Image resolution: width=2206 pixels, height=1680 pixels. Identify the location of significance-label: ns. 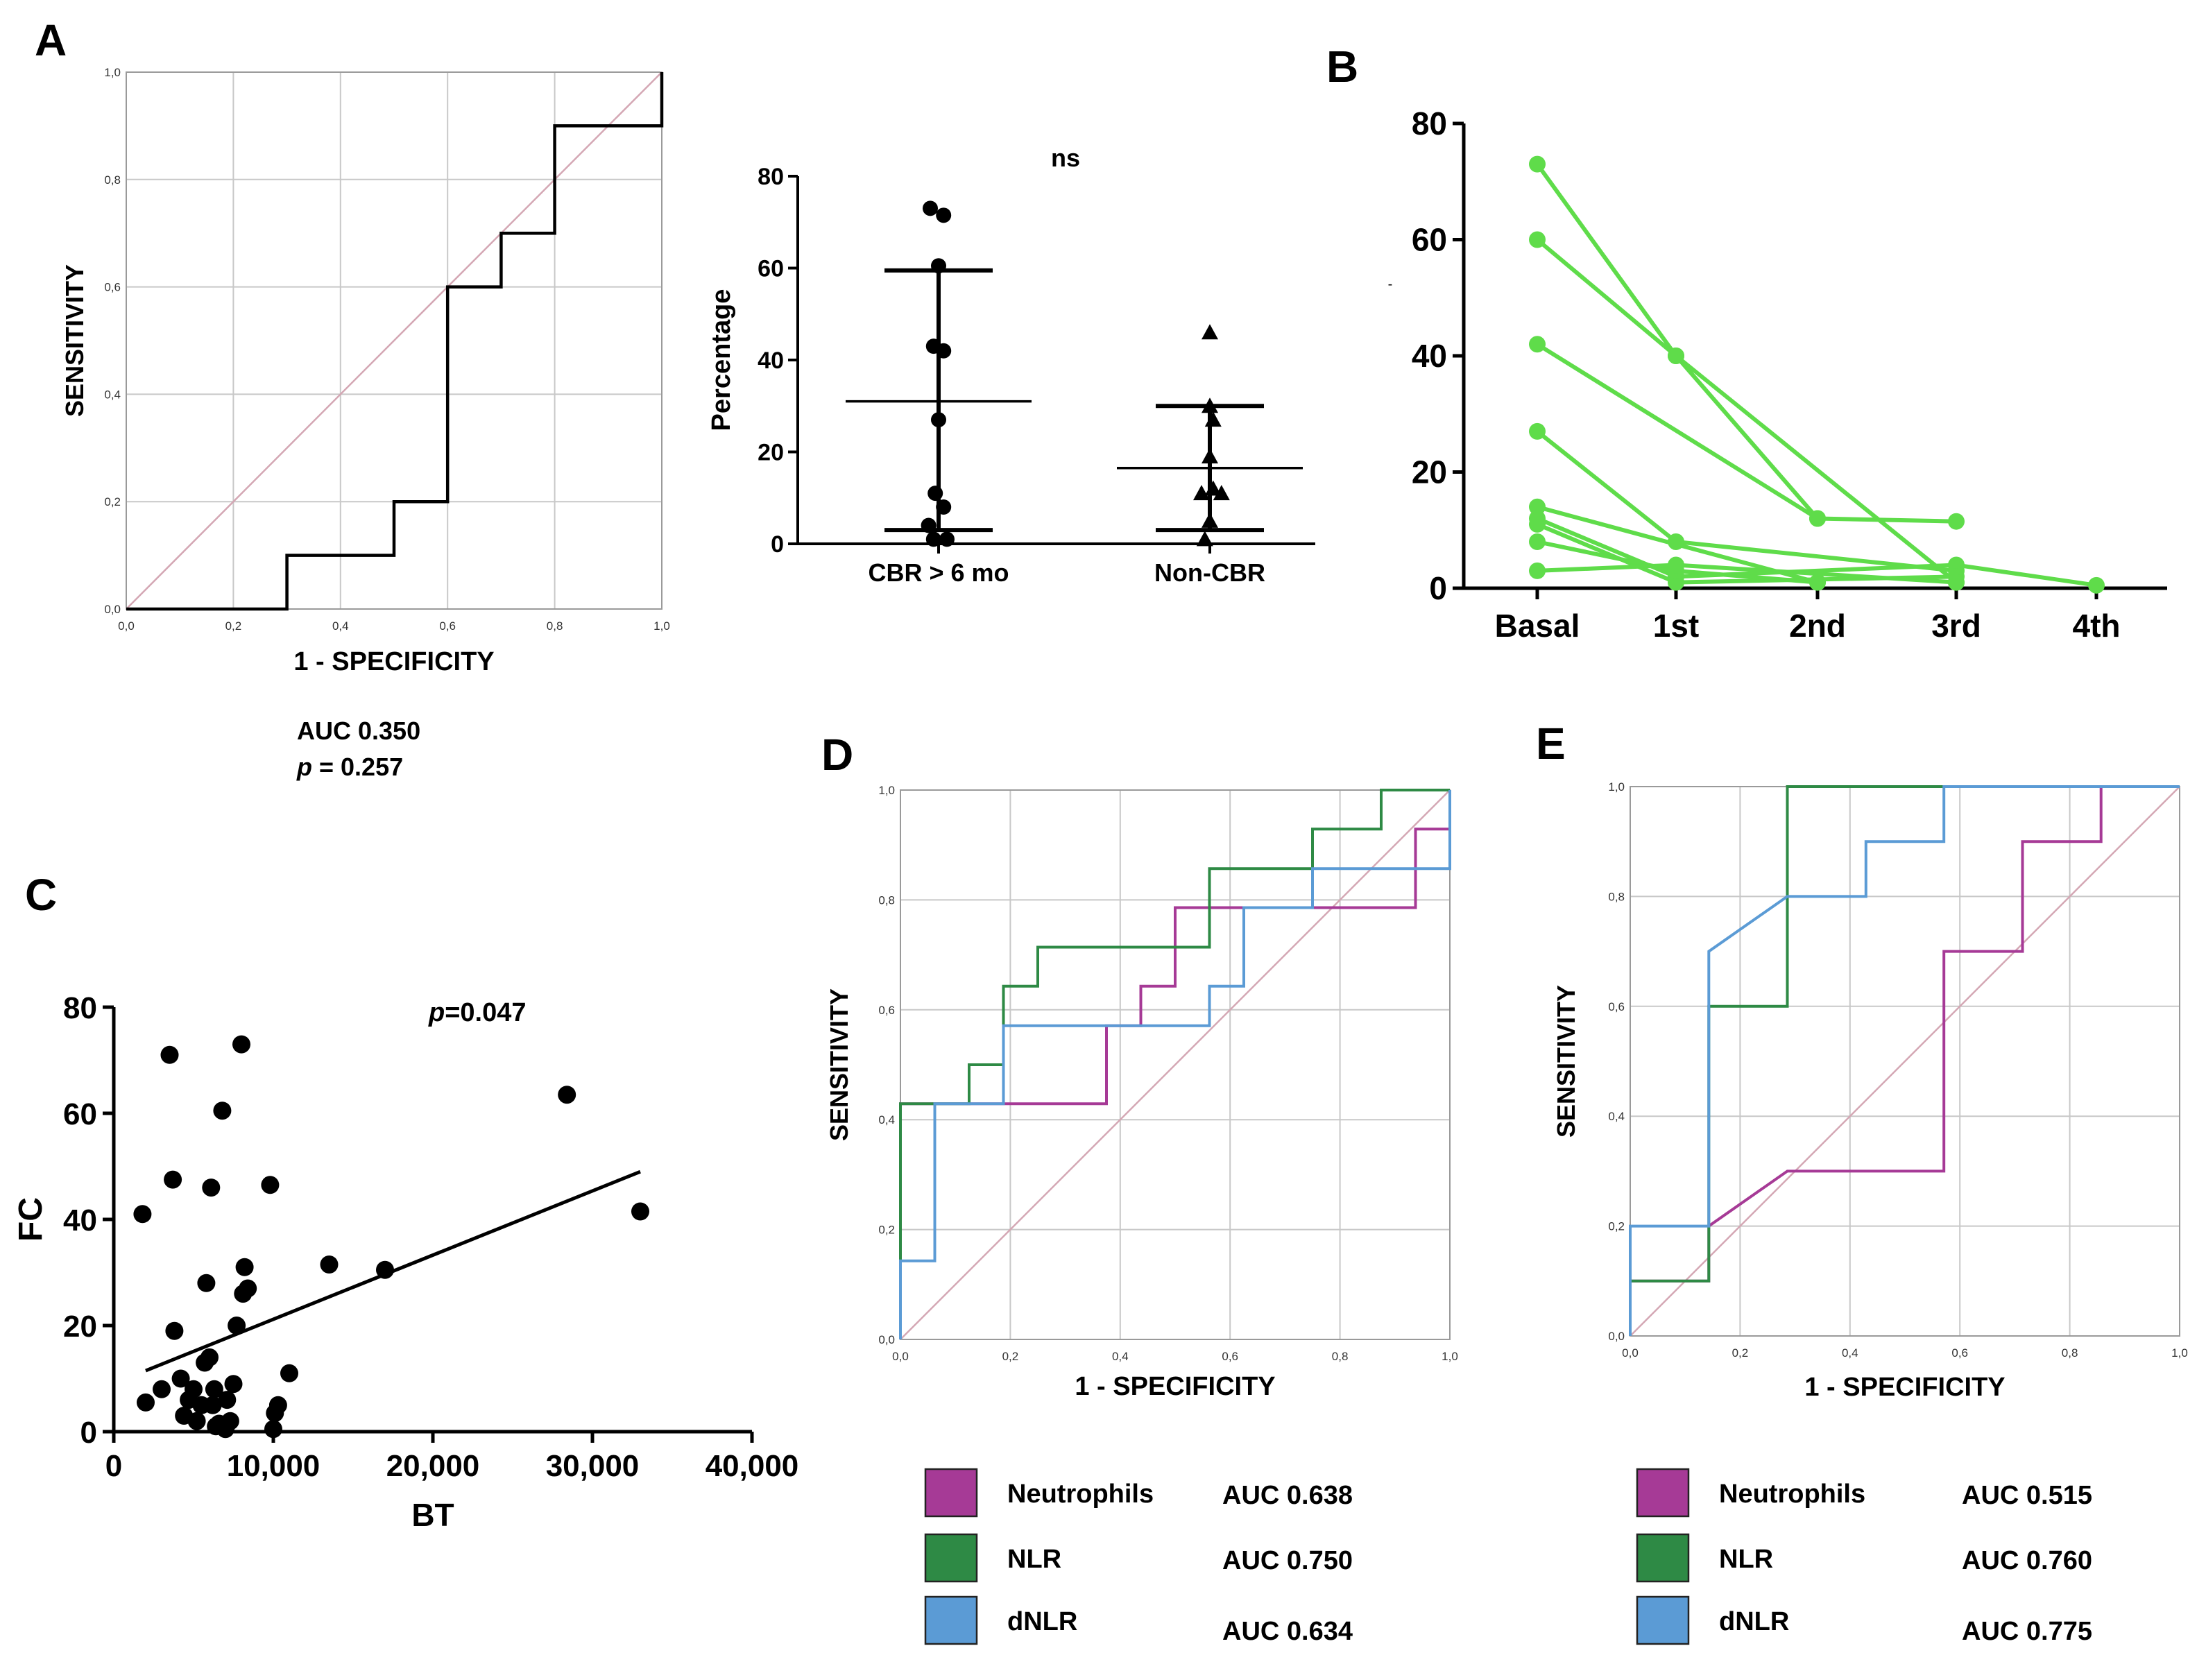
(1065, 158).